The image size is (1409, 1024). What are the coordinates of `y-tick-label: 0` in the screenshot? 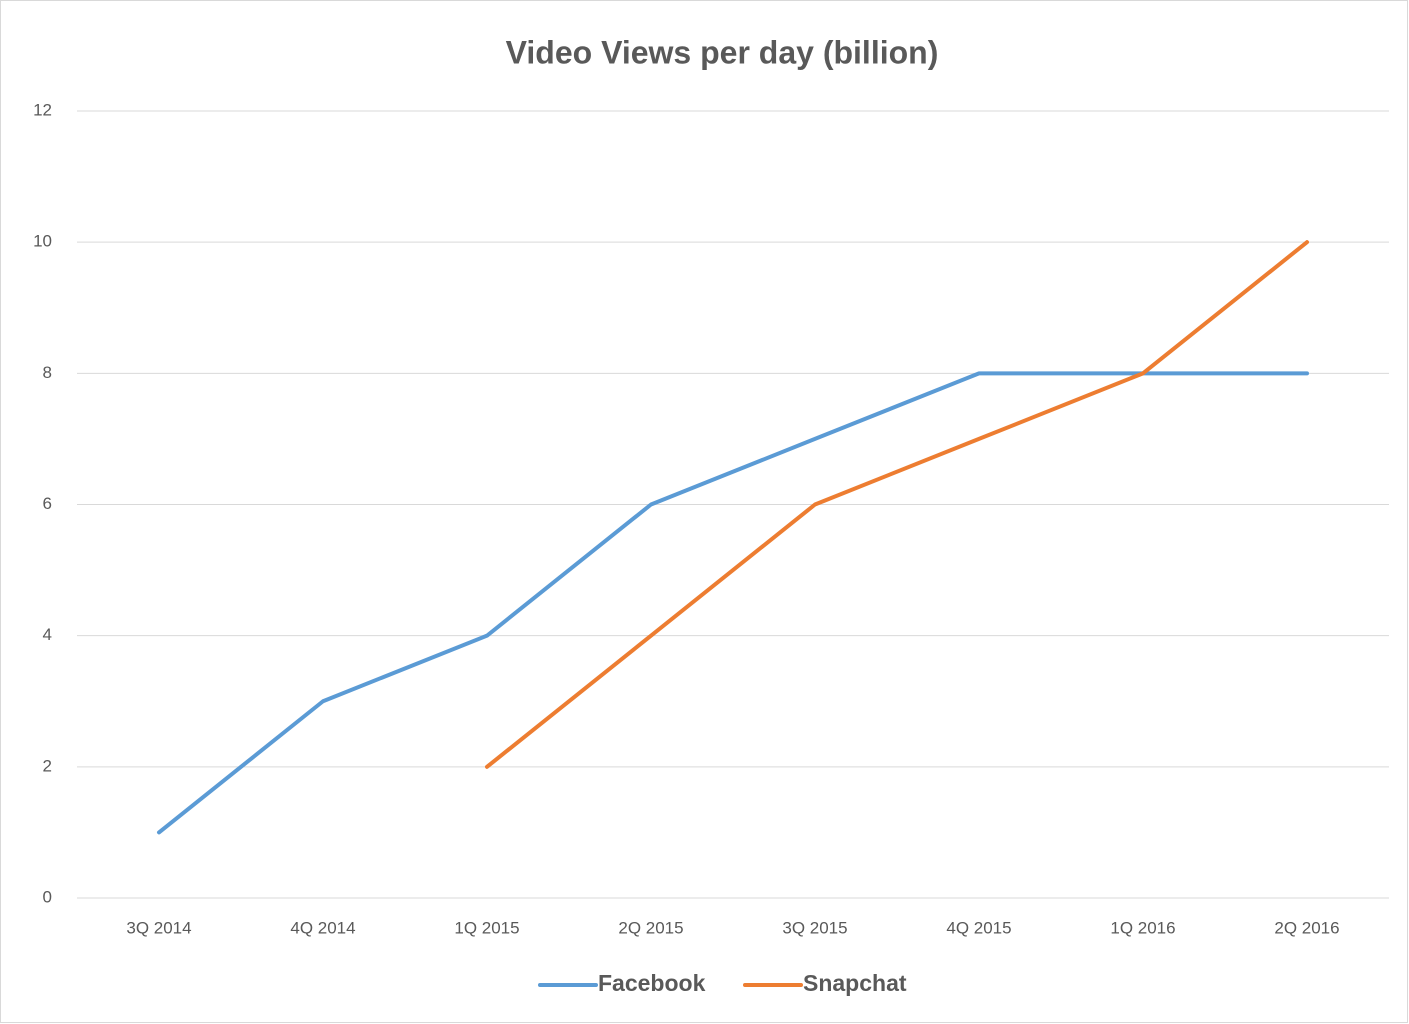 It's located at (47, 896).